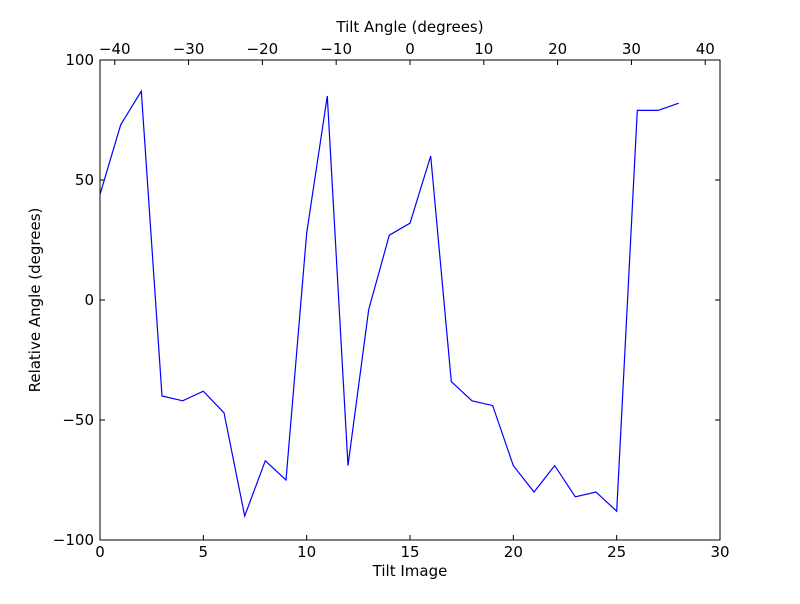 The width and height of the screenshot is (800, 604). Describe the element at coordinates (204, 552) in the screenshot. I see `x-tick-label: 5` at that location.